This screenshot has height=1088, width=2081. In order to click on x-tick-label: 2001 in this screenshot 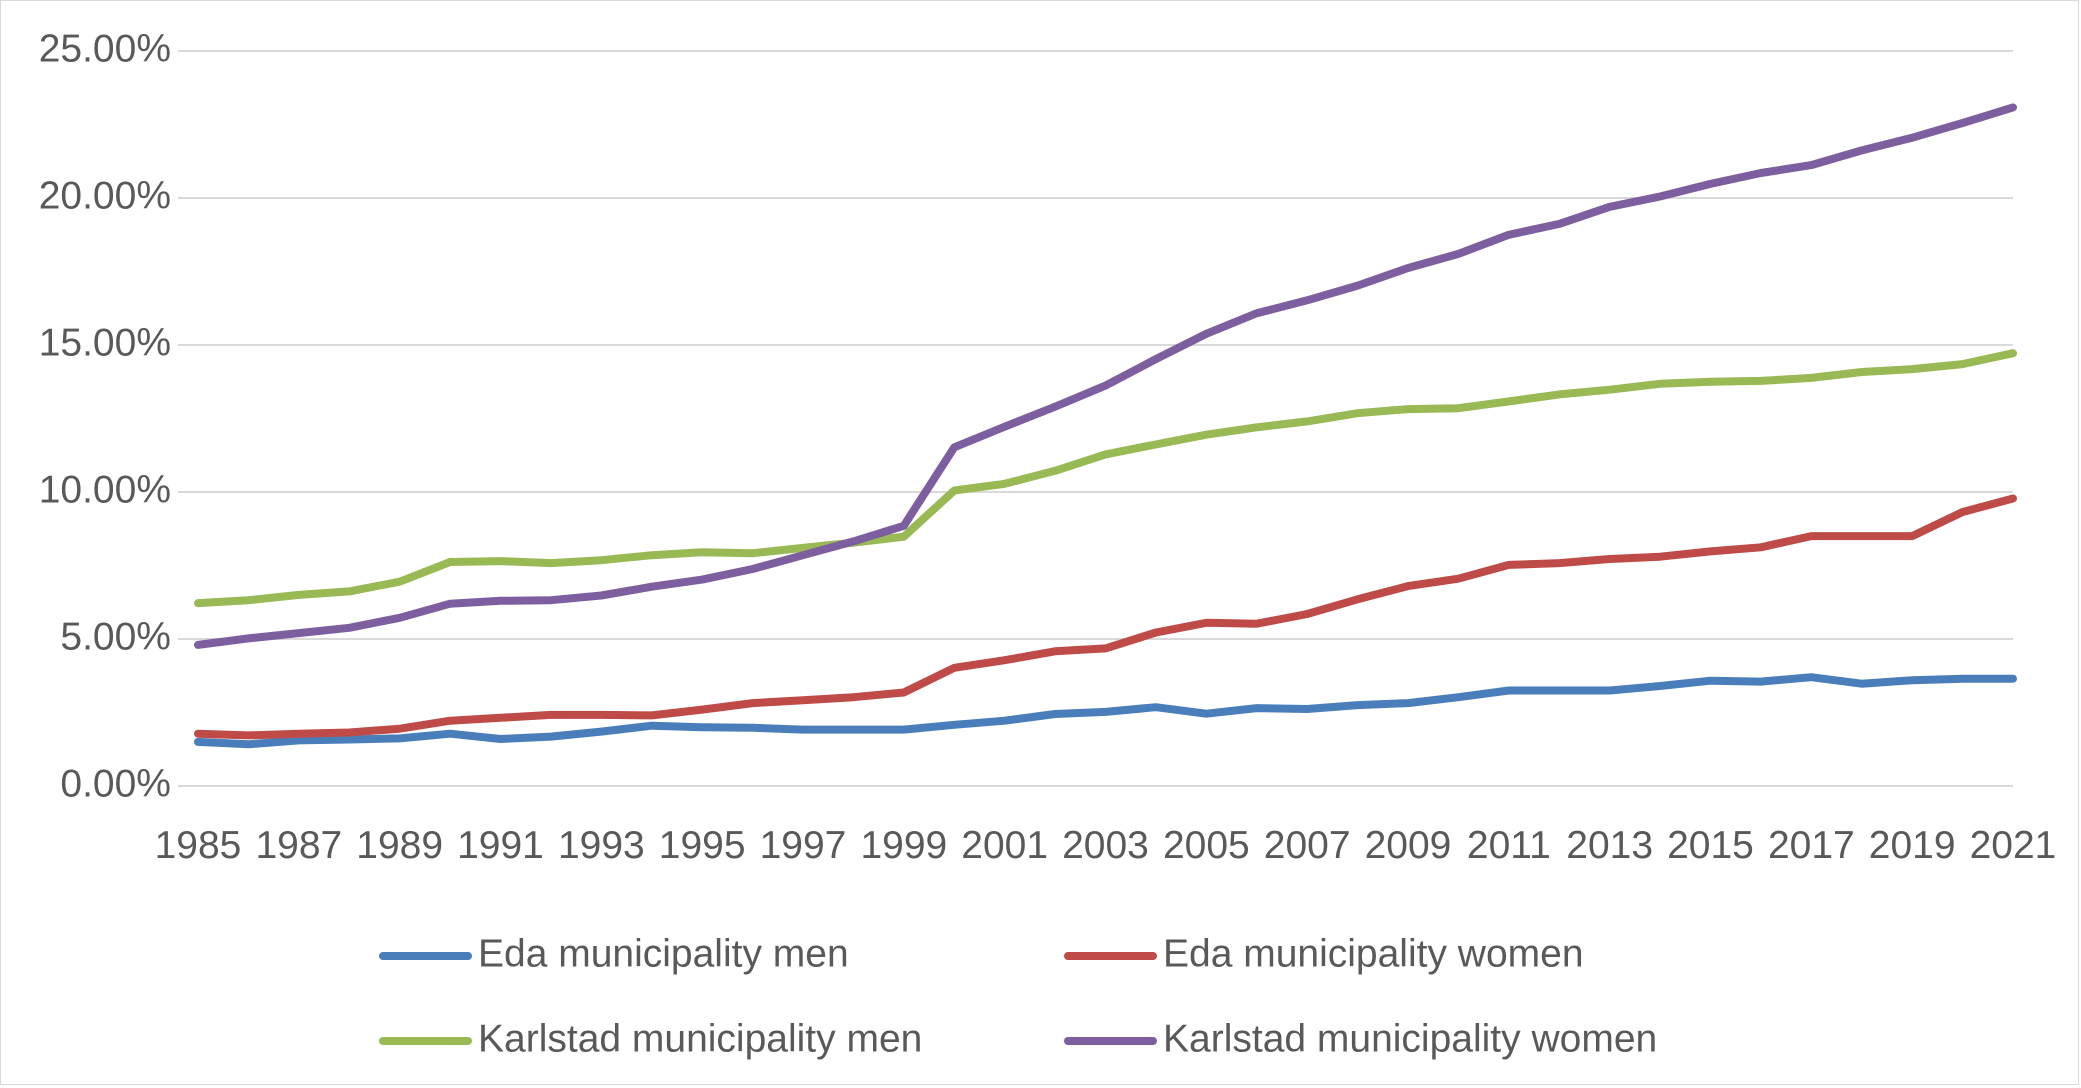, I will do `click(1004, 845)`.